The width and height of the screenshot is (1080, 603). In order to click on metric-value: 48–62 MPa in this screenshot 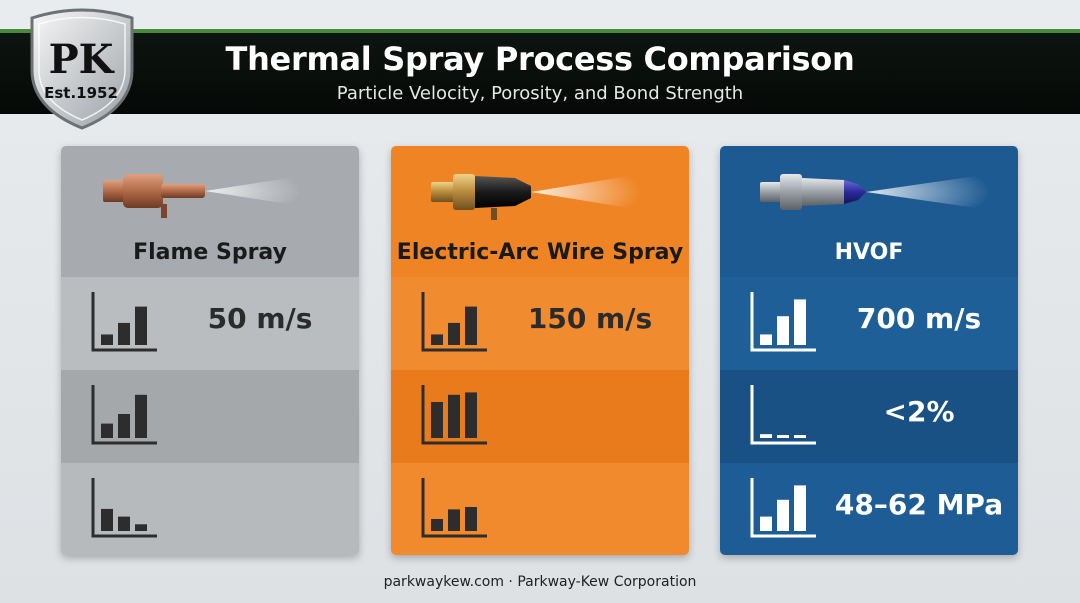, I will do `click(919, 504)`.